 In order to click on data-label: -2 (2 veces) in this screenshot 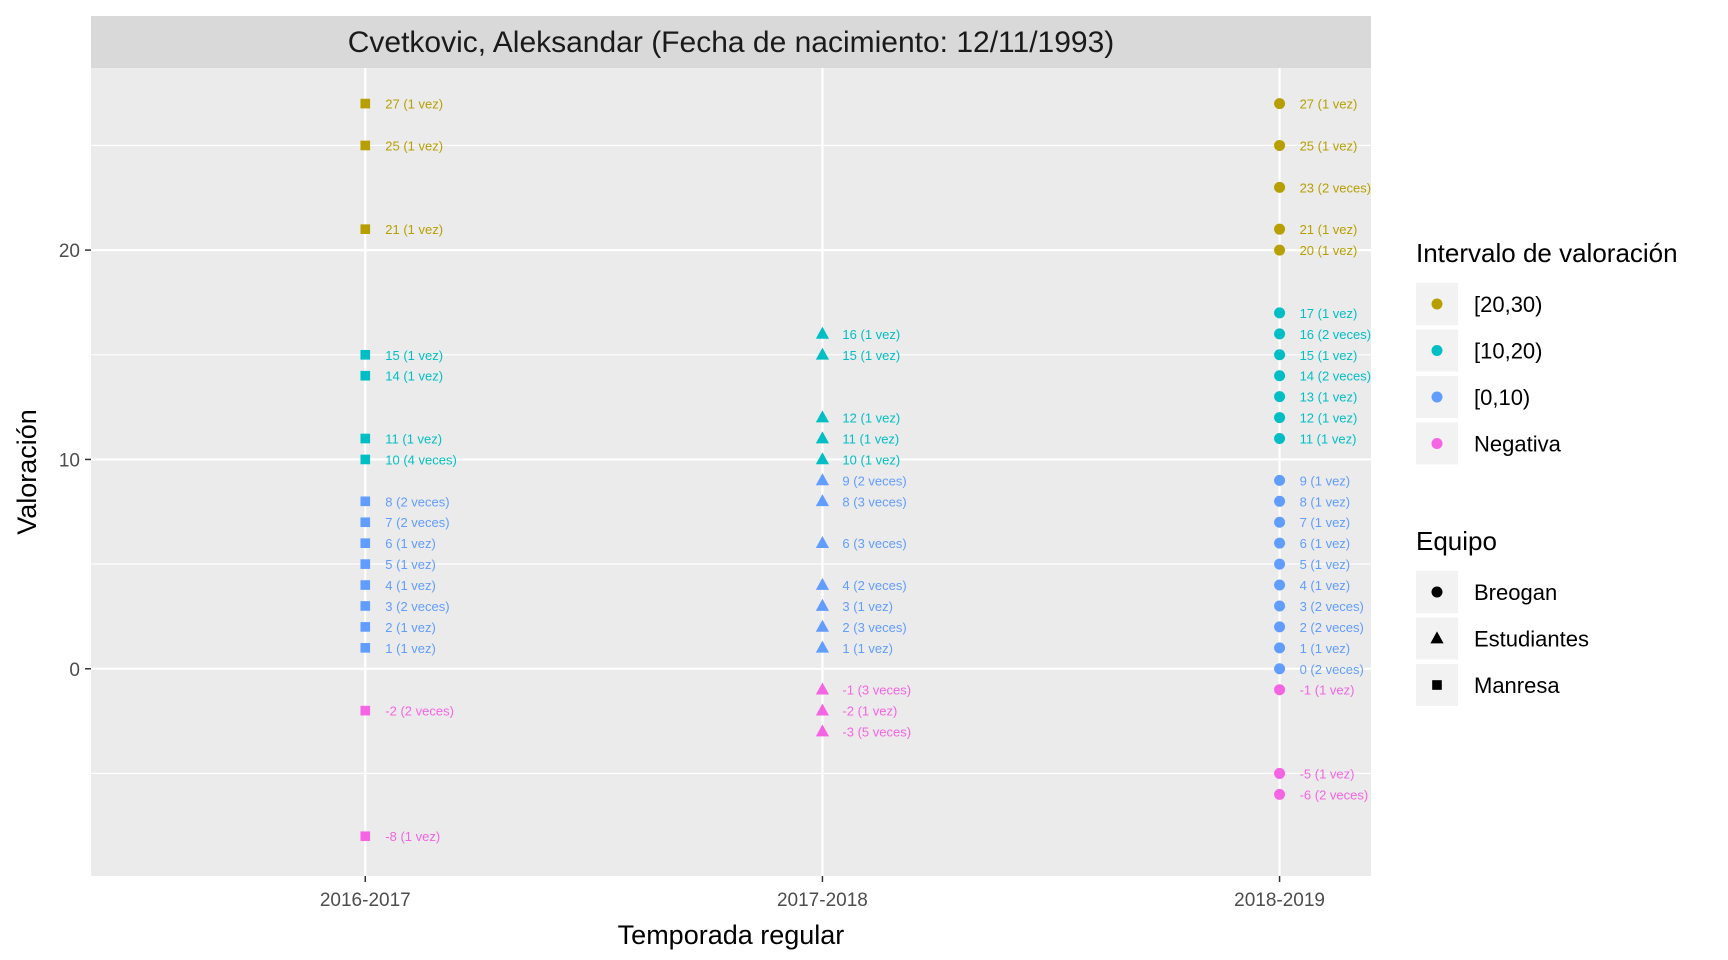, I will do `click(419, 711)`.